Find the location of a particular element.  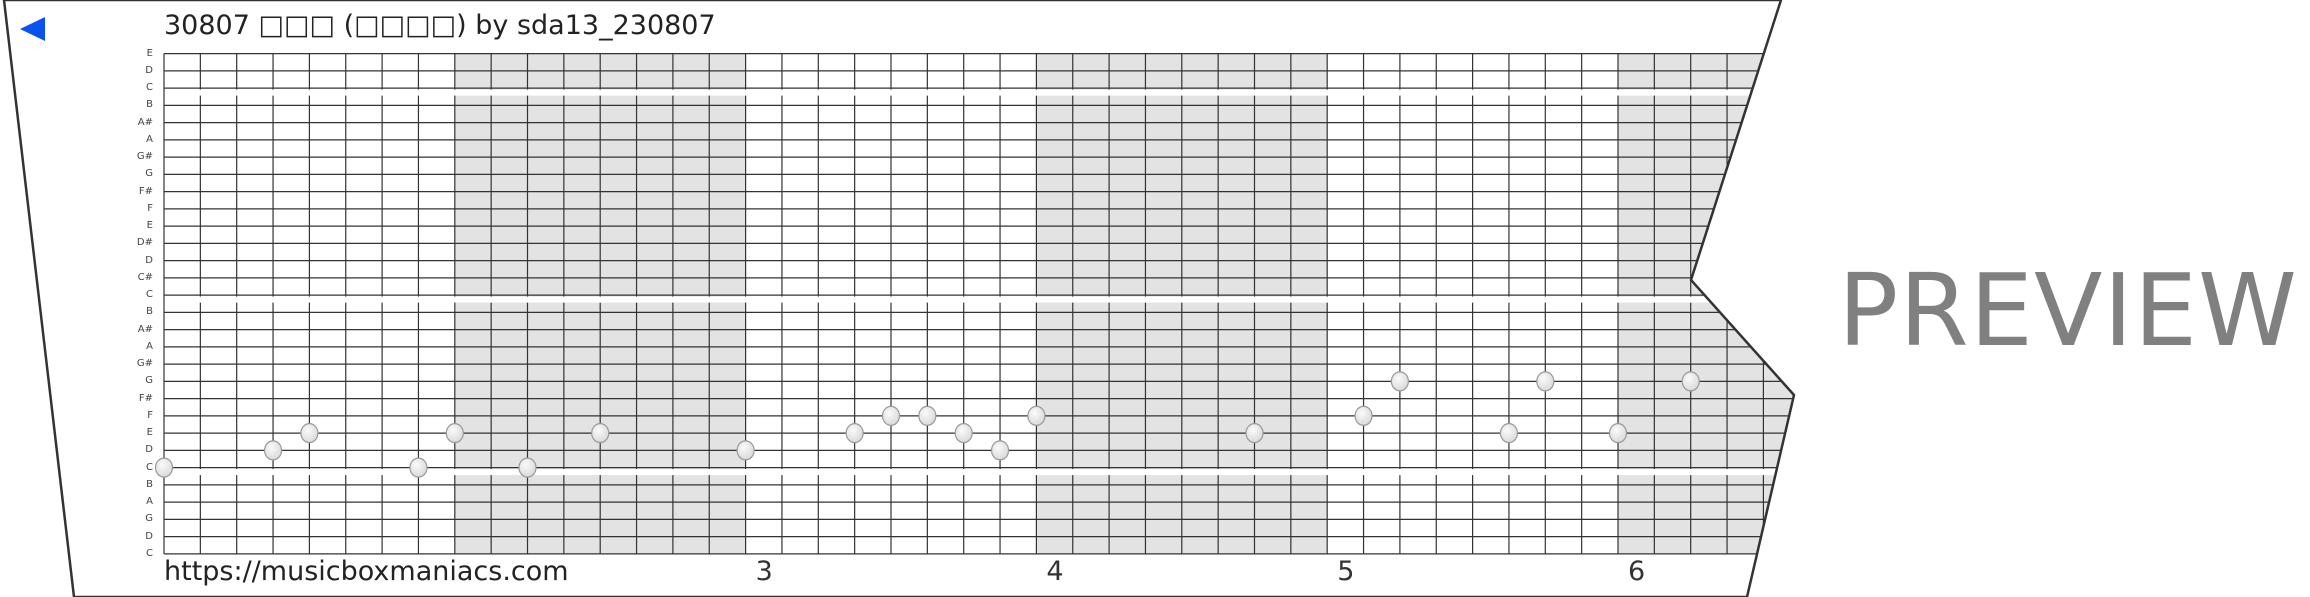

site-url: https://musicboxmaniacs.com is located at coordinates (366, 571).